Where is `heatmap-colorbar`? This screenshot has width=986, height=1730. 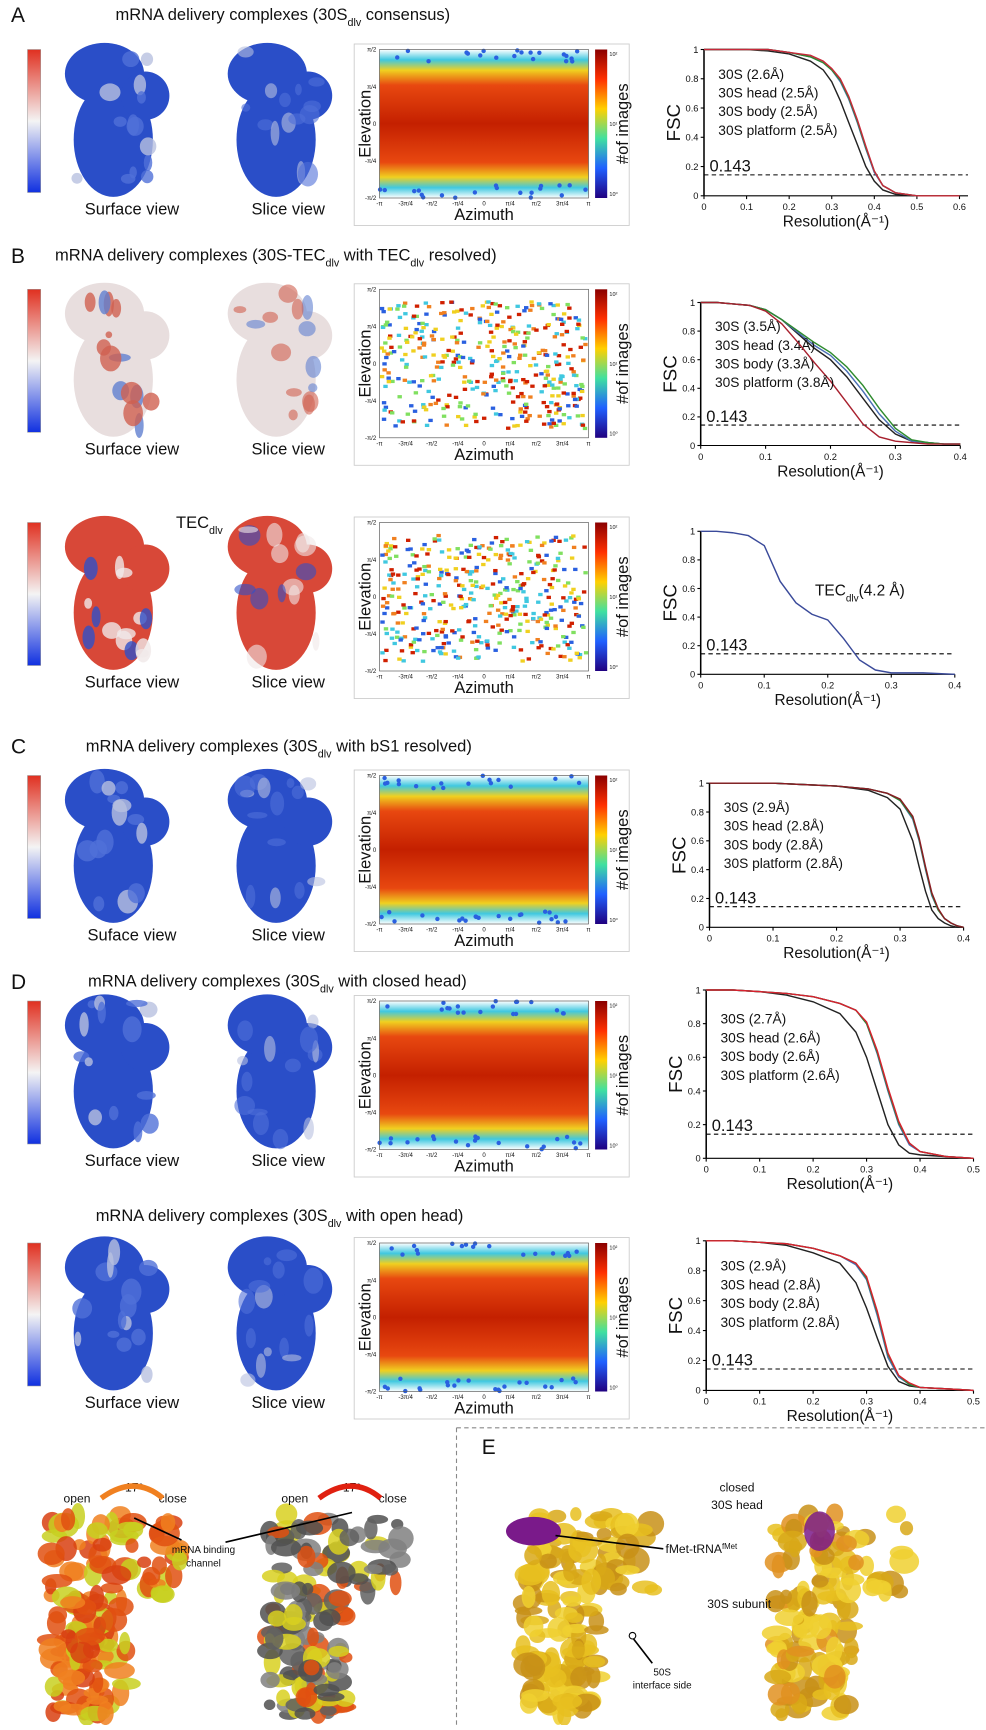 heatmap-colorbar is located at coordinates (601, 1075).